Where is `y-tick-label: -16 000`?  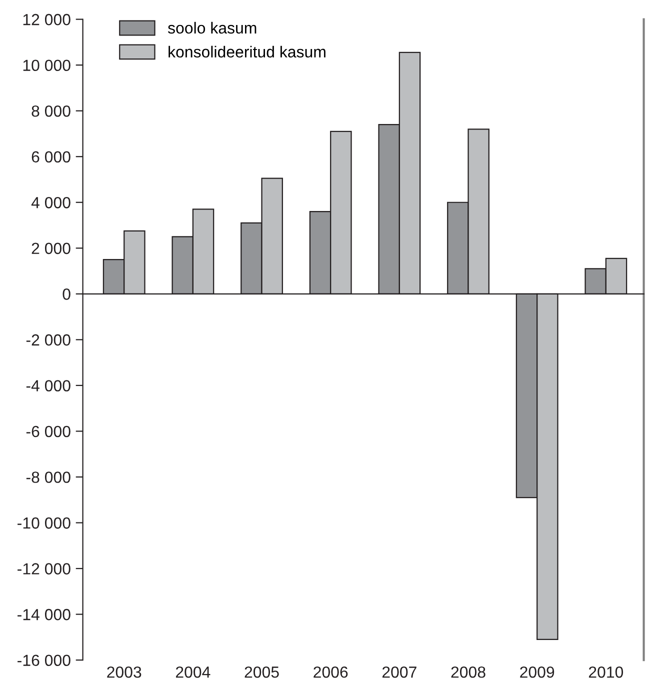 y-tick-label: -16 000 is located at coordinates (44, 660).